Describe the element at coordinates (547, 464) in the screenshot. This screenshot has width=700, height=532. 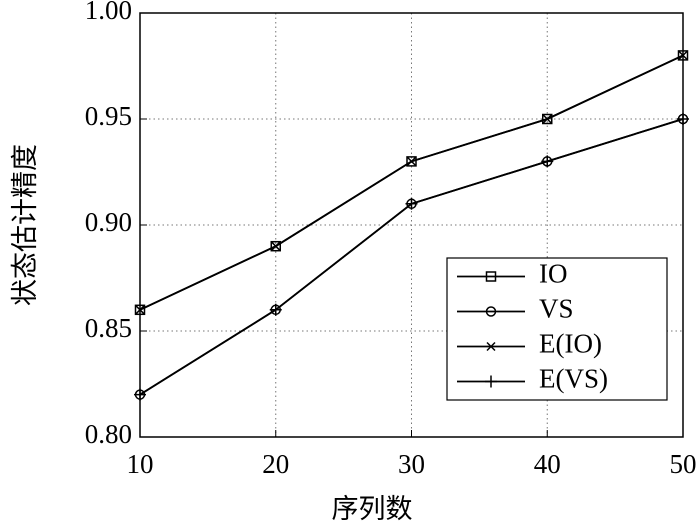
I see `x-tick-label: 40` at that location.